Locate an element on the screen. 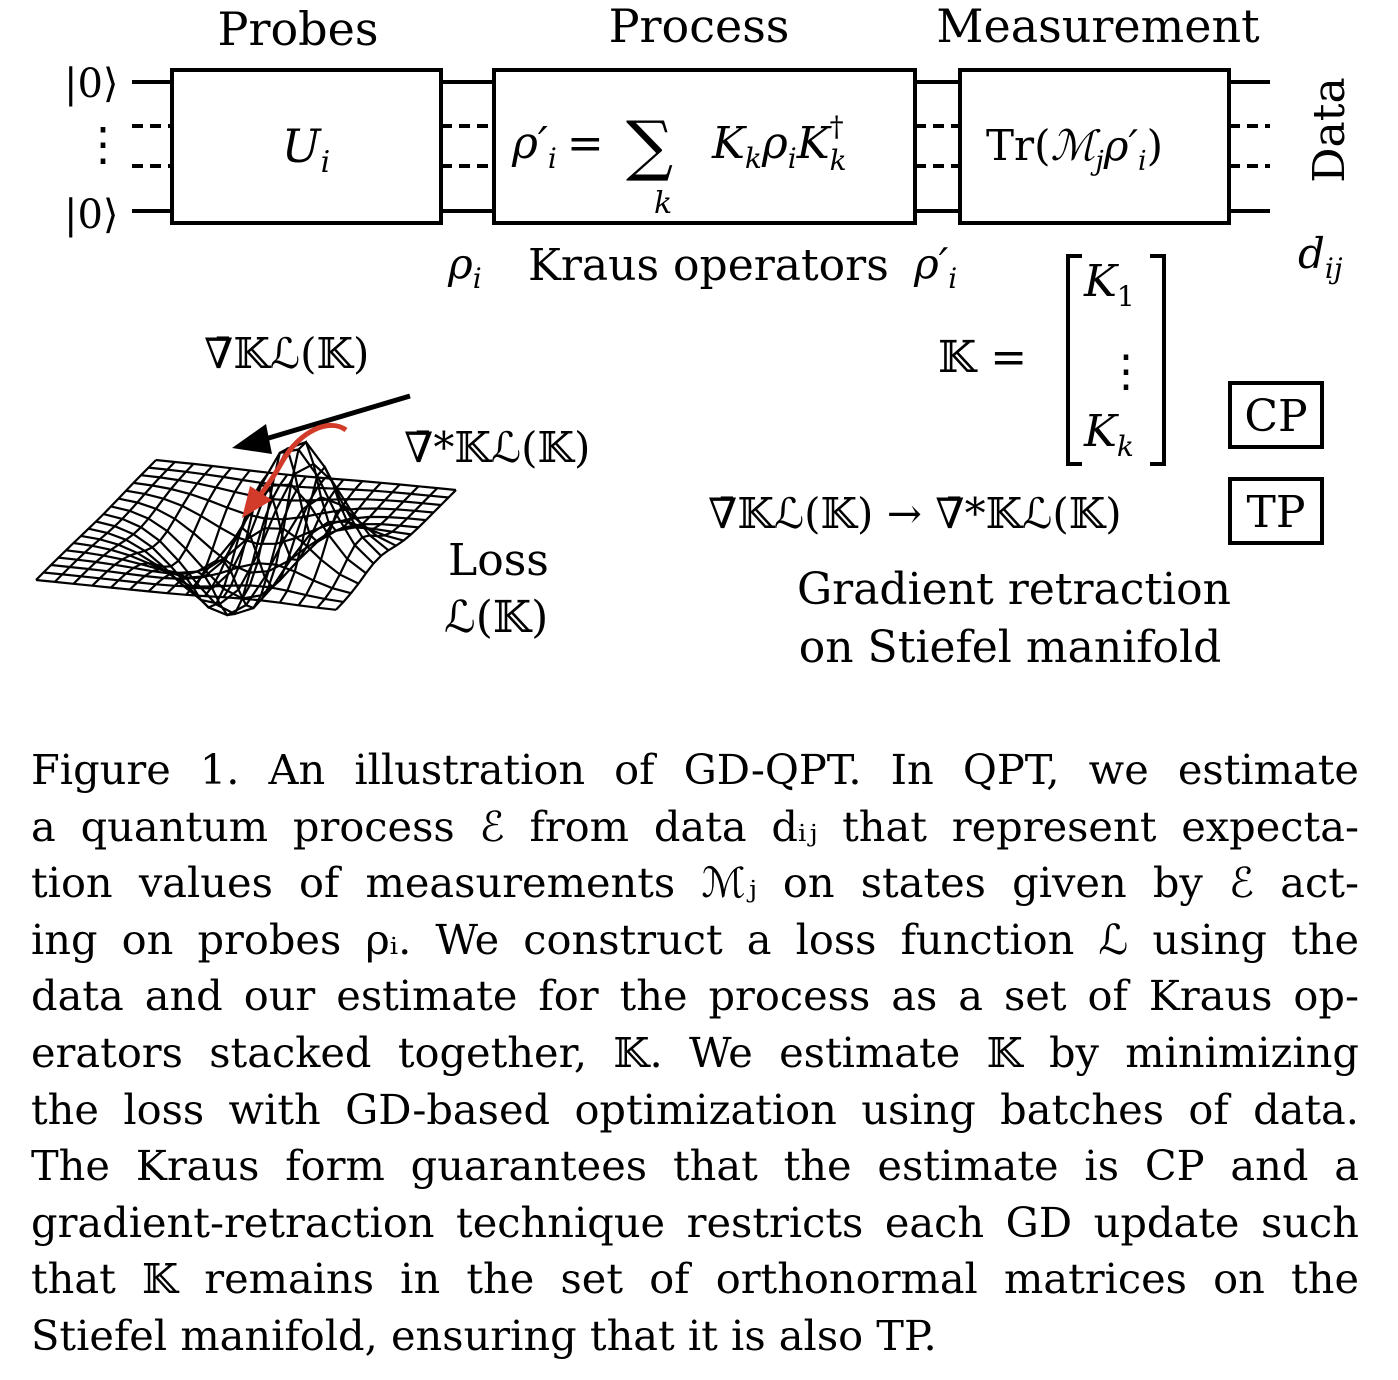 This screenshot has width=1398, height=1380. process-sum-index: k is located at coordinates (663, 203).